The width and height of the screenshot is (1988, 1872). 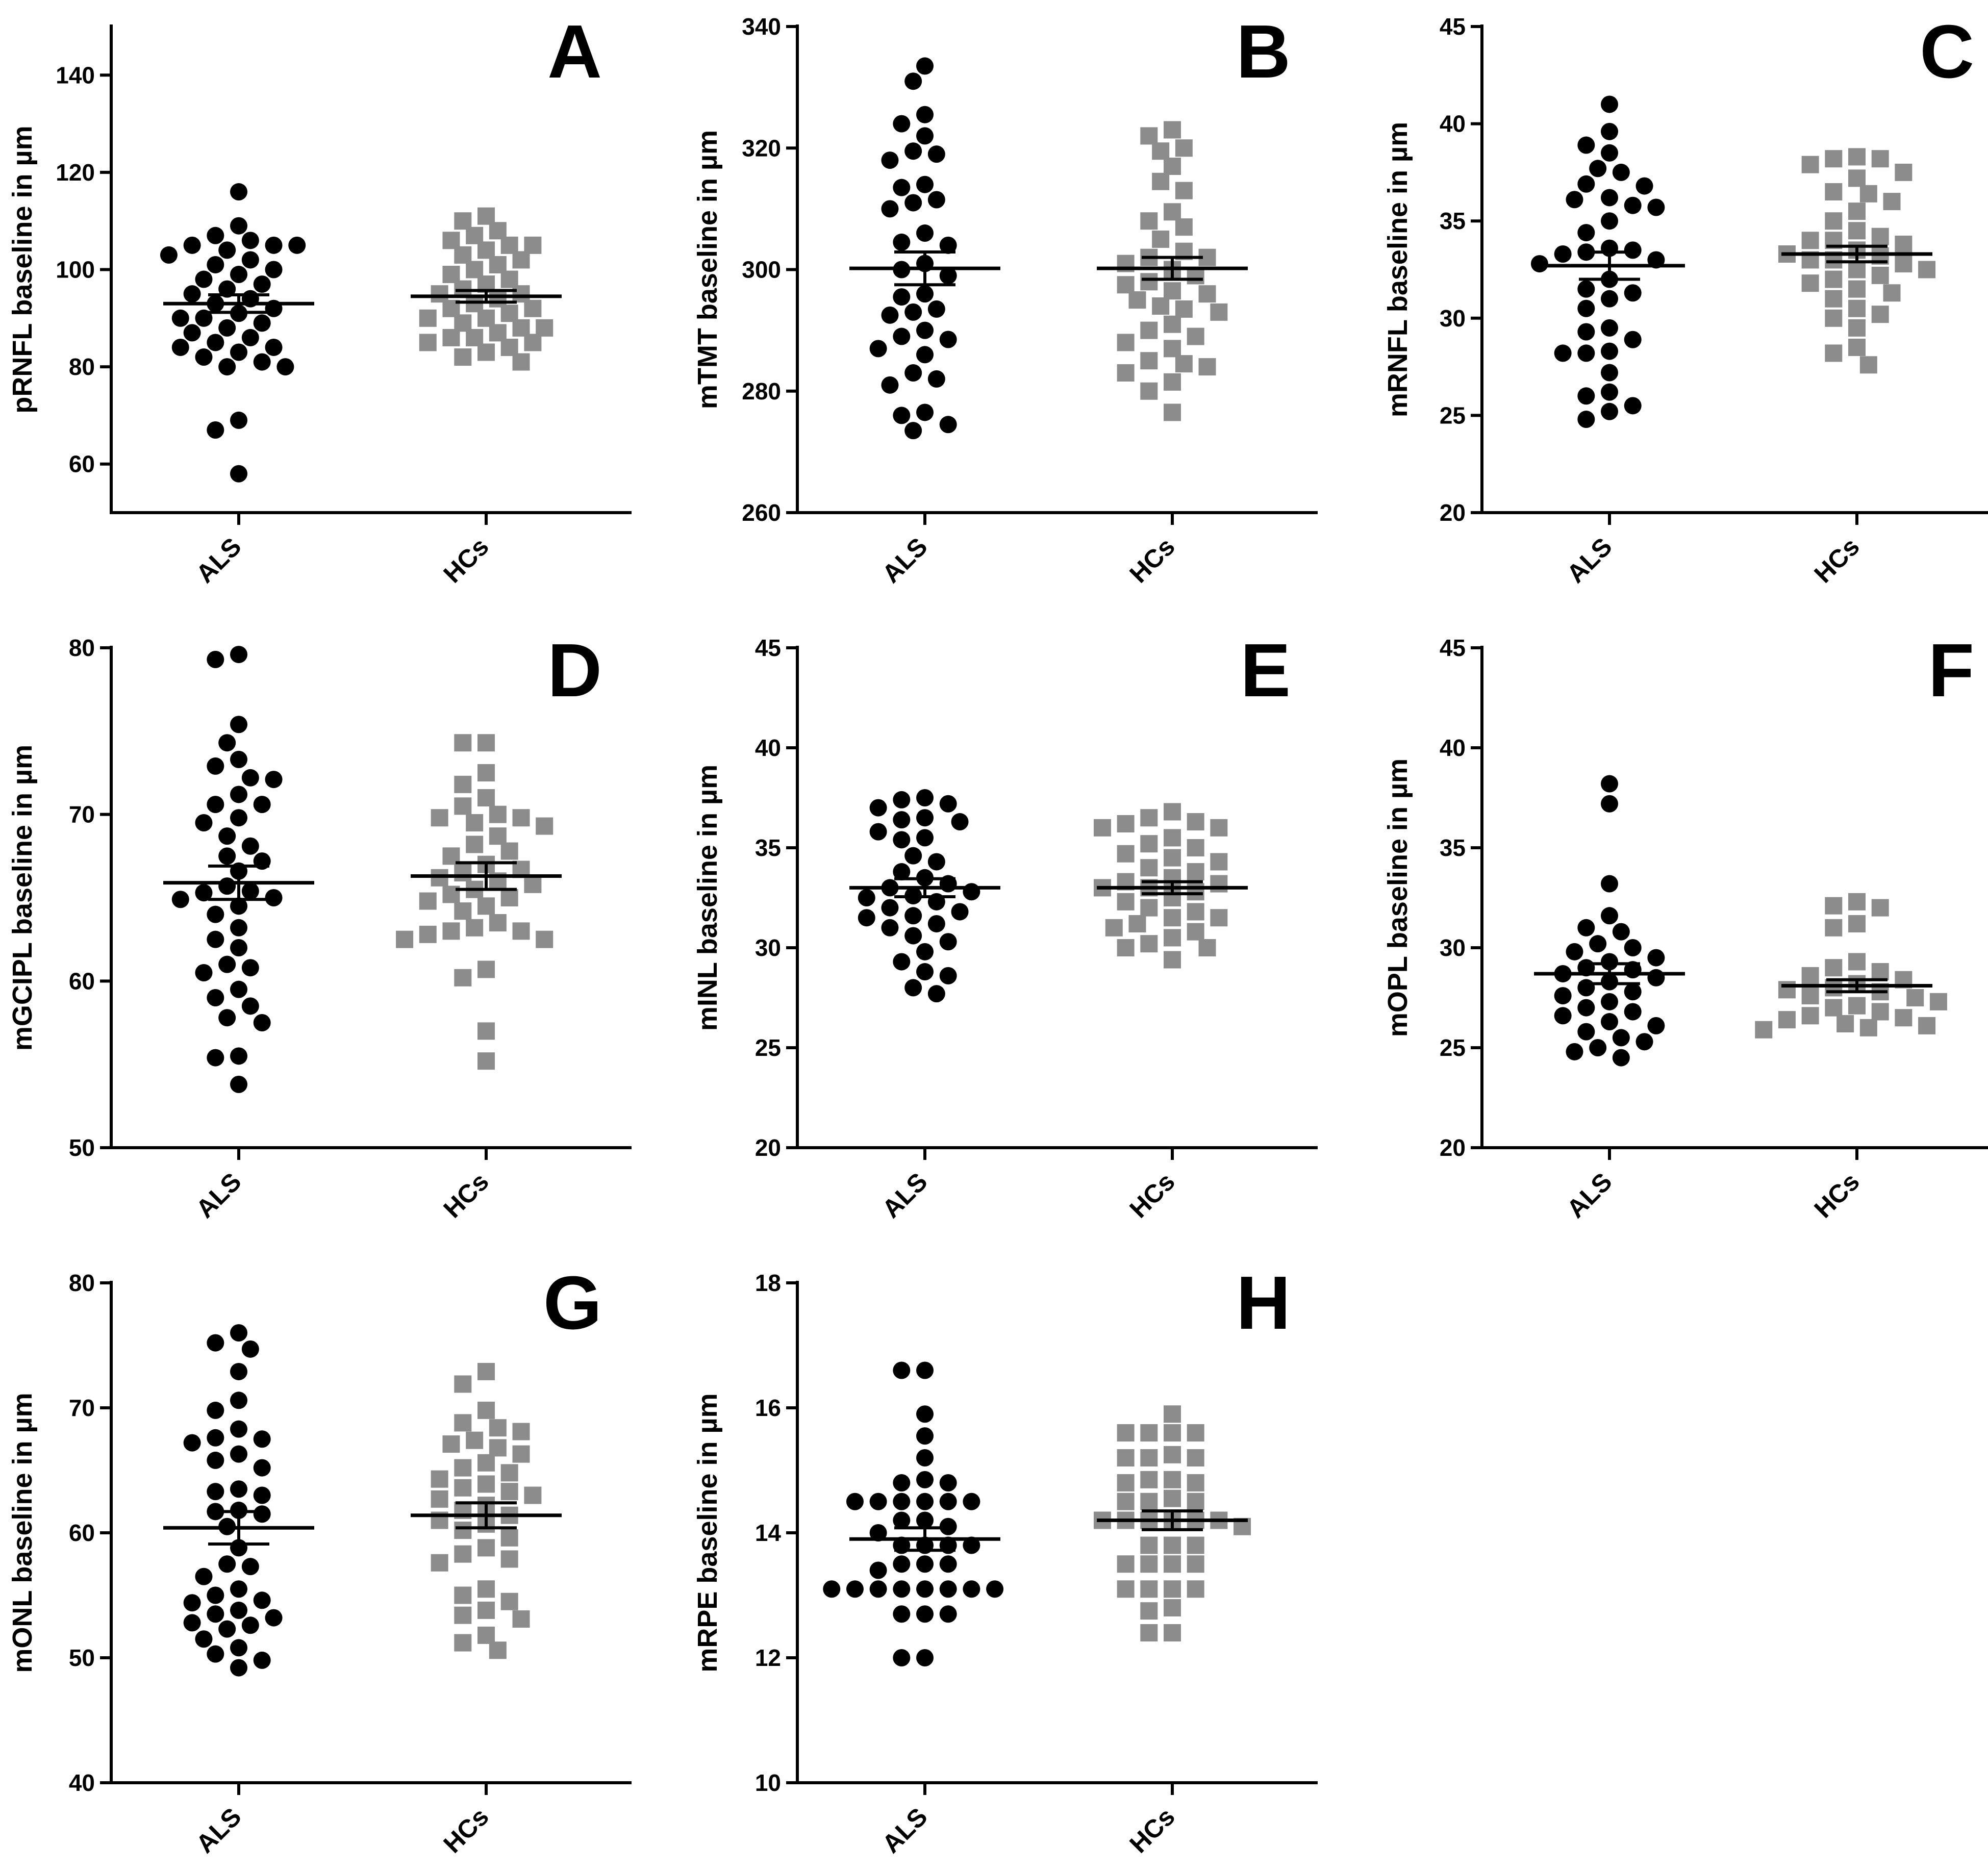 What do you see at coordinates (1453, 221) in the screenshot?
I see `y-tick-label: 35` at bounding box center [1453, 221].